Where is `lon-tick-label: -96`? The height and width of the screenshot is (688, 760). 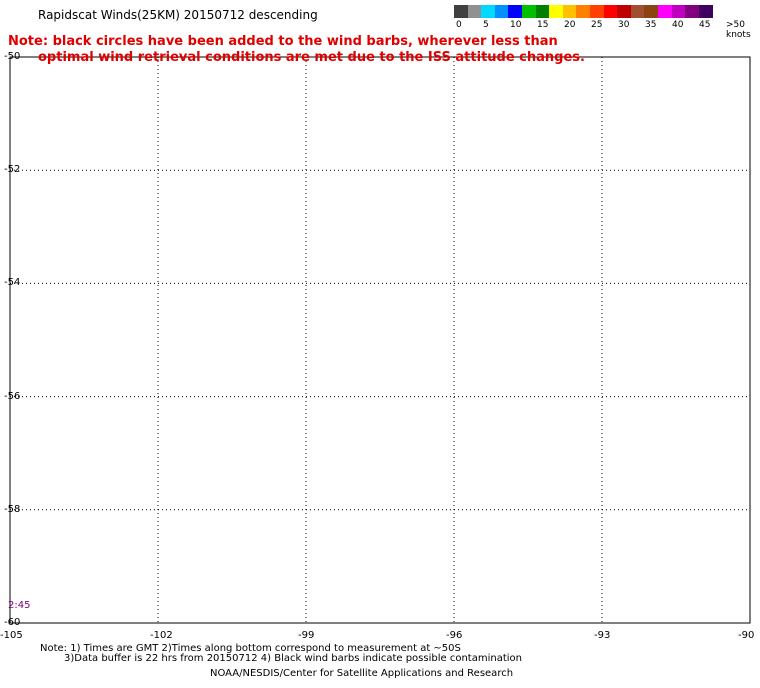 lon-tick-label: -96 is located at coordinates (454, 635).